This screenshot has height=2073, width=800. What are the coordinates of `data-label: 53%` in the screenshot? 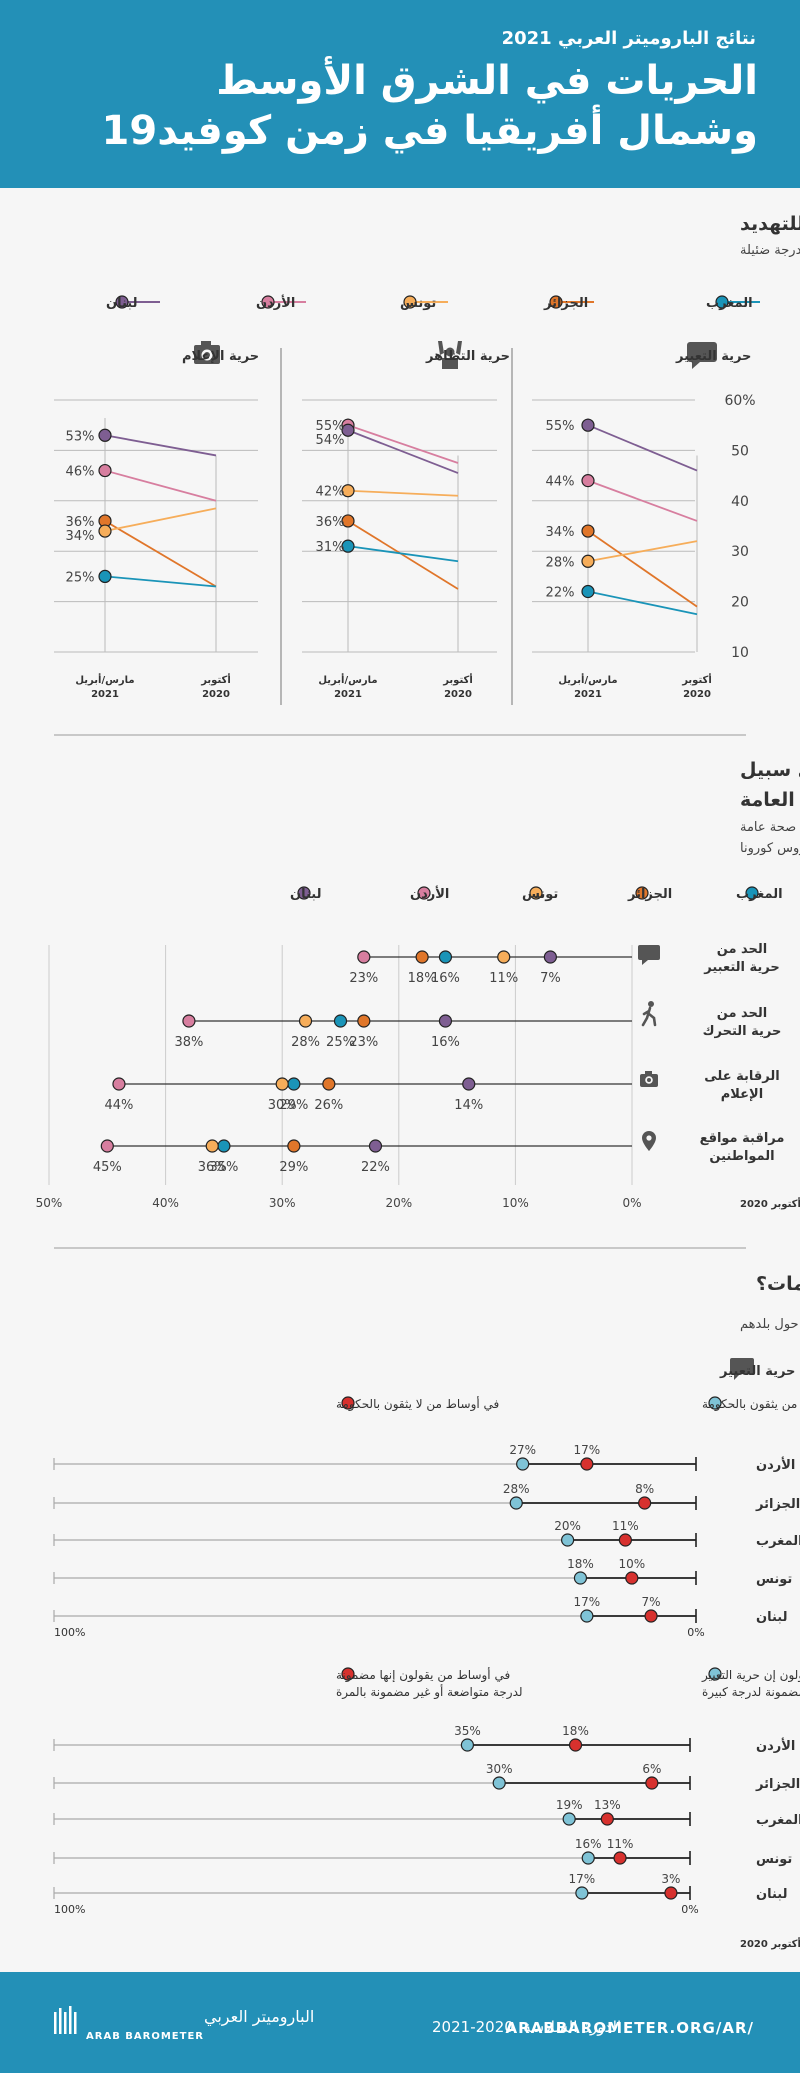 It's located at (80, 436).